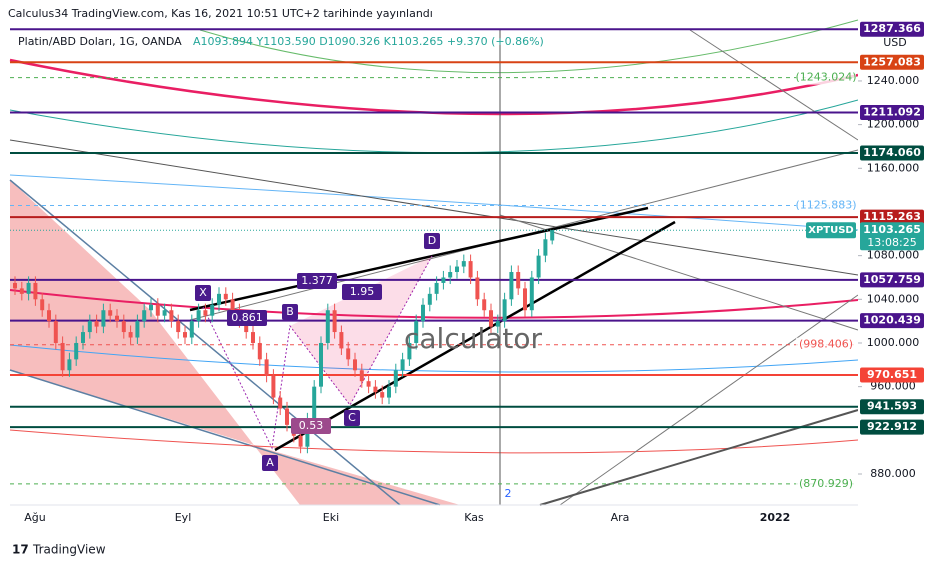 Image resolution: width=940 pixels, height=568 pixels. Describe the element at coordinates (775, 517) in the screenshot. I see `x-tick-label: 2022` at that location.